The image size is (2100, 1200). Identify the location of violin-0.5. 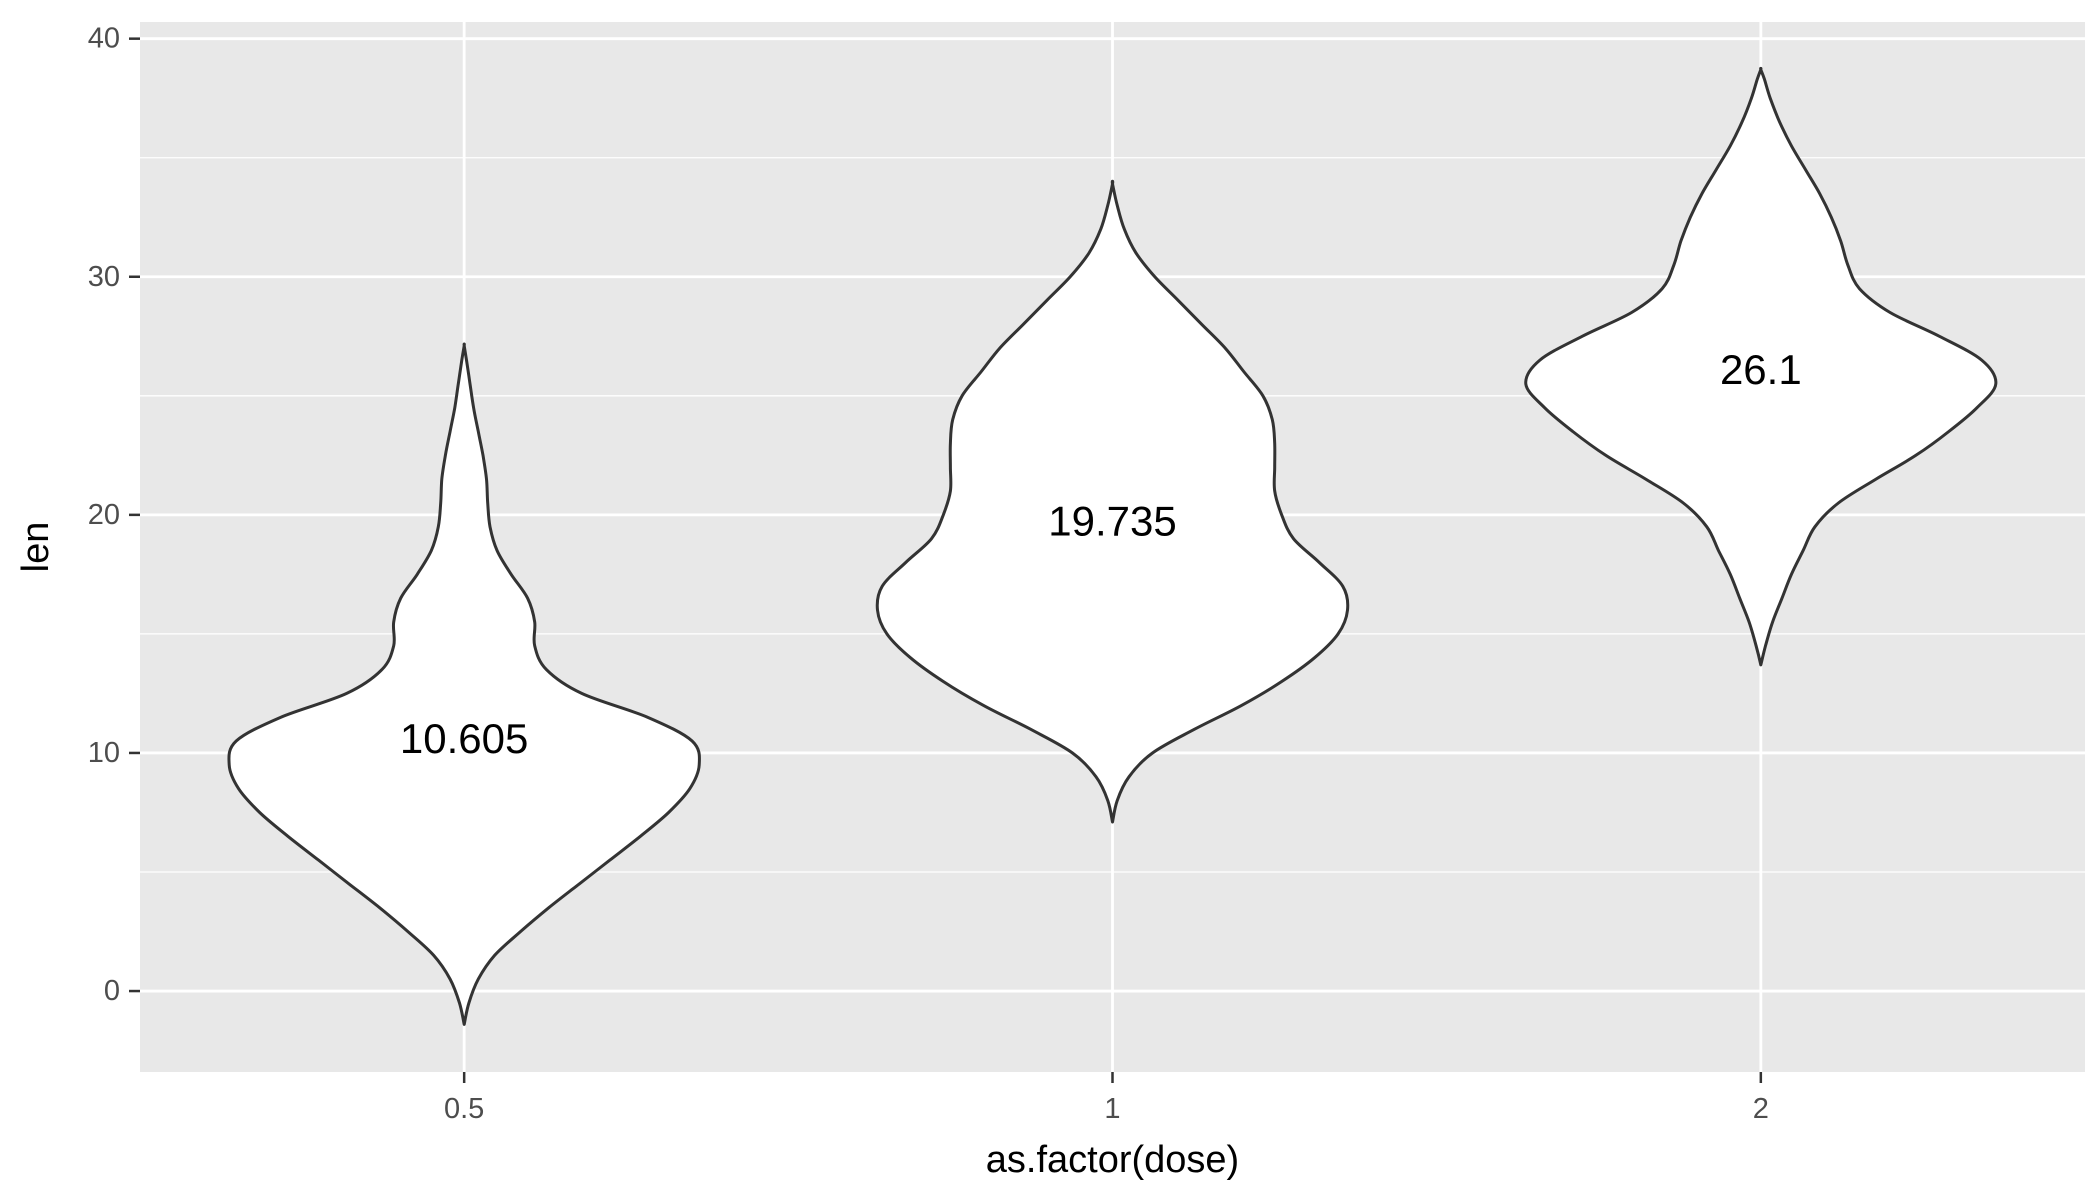
(464, 684).